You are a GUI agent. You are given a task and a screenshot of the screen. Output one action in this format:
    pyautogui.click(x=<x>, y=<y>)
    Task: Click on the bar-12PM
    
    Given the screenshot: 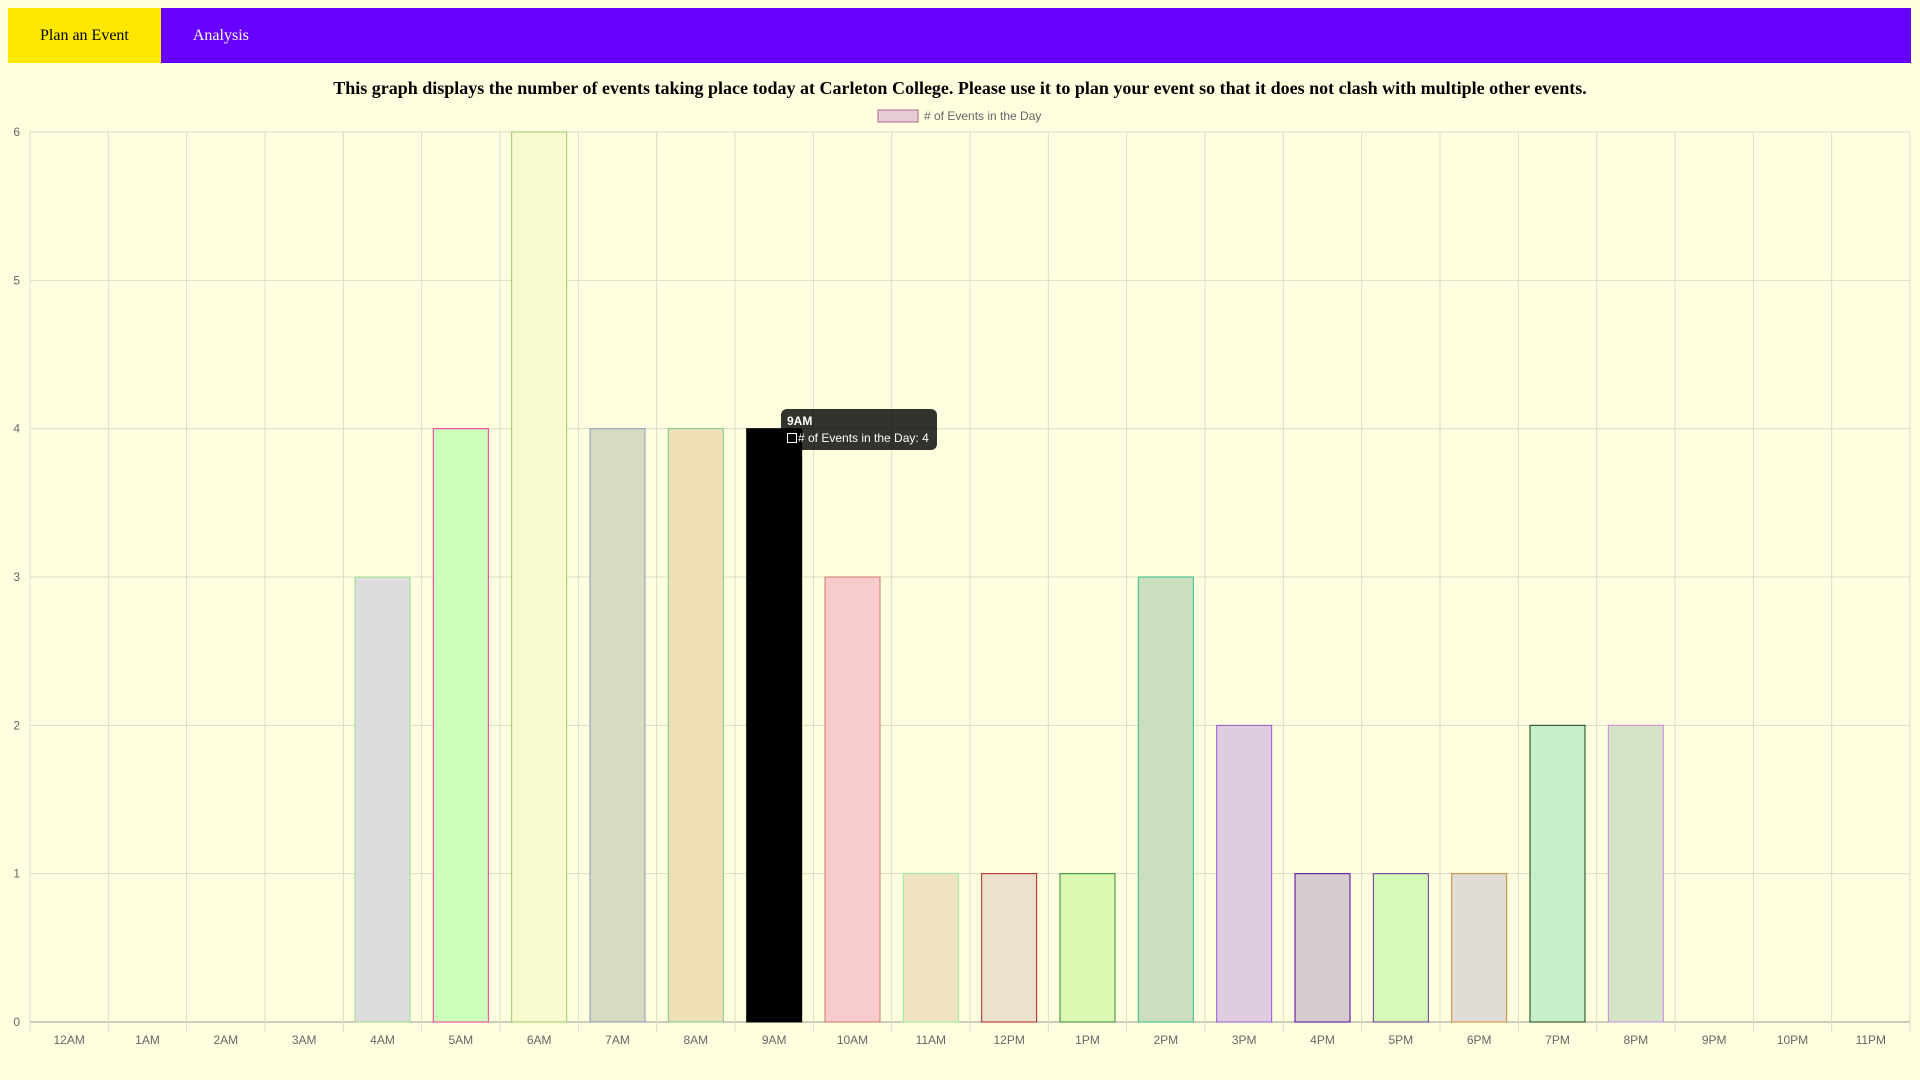 What is the action you would take?
    pyautogui.click(x=1009, y=948)
    